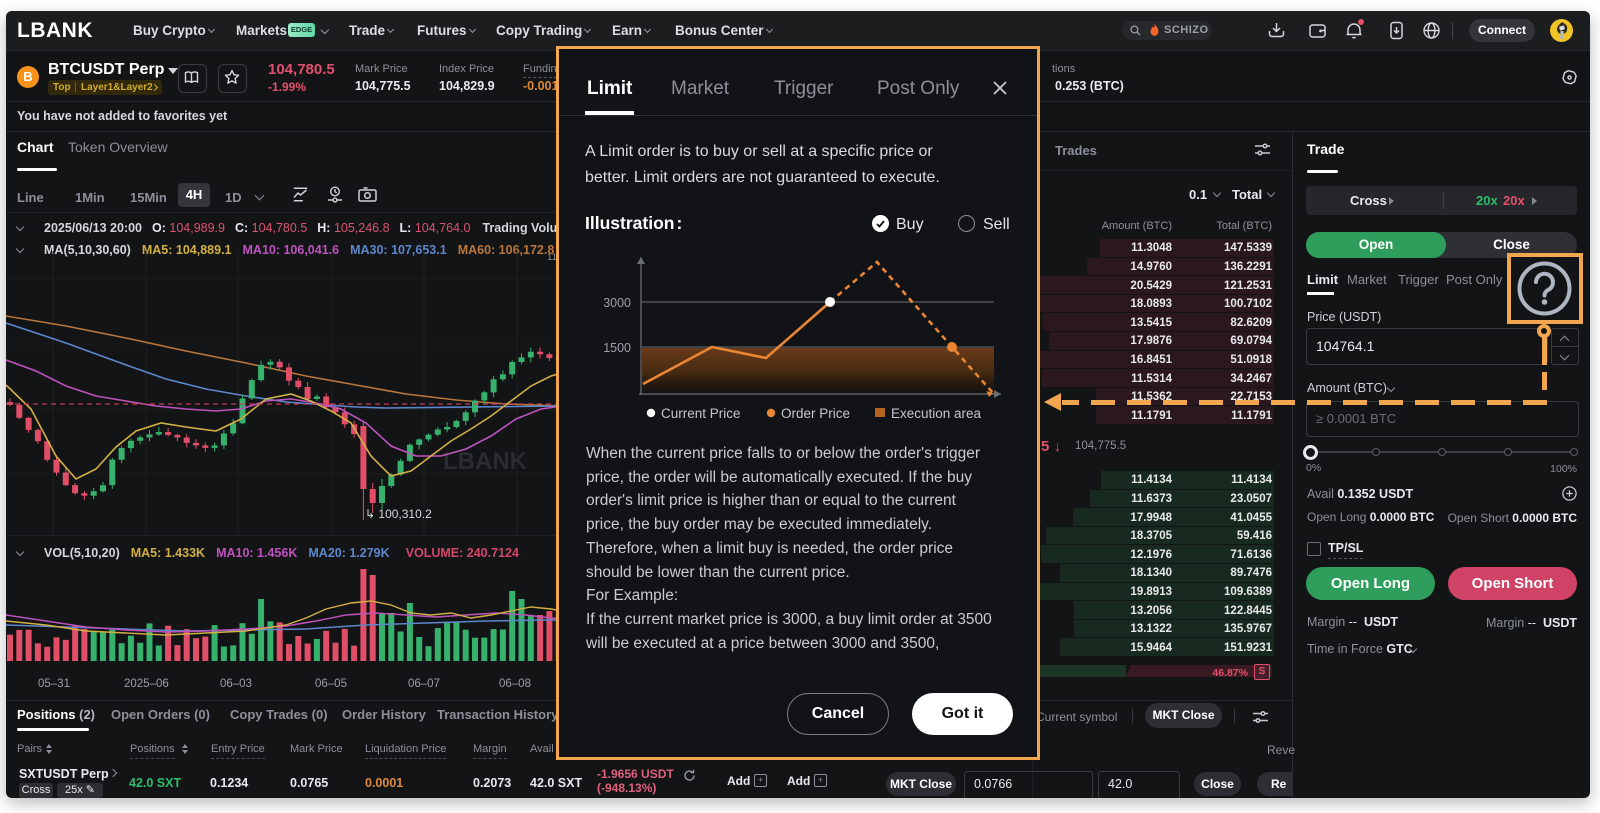  Describe the element at coordinates (398, 514) in the screenshot. I see `svg-text: ↳ 100,310.2` at that location.